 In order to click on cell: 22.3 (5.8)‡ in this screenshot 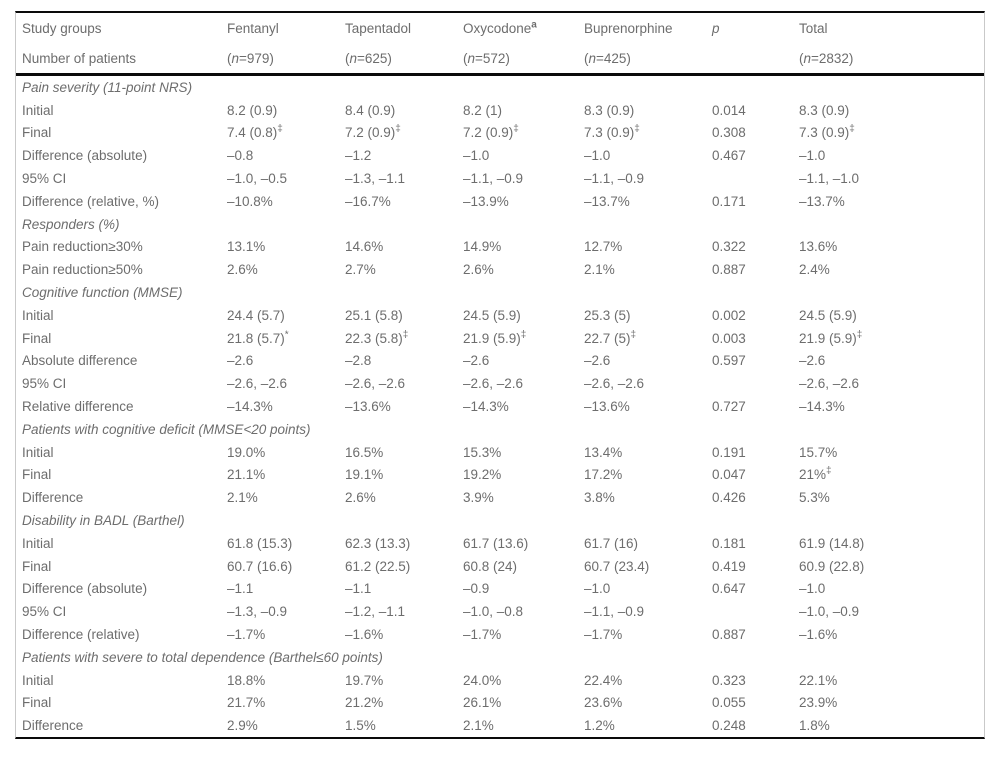, I will do `click(377, 337)`.